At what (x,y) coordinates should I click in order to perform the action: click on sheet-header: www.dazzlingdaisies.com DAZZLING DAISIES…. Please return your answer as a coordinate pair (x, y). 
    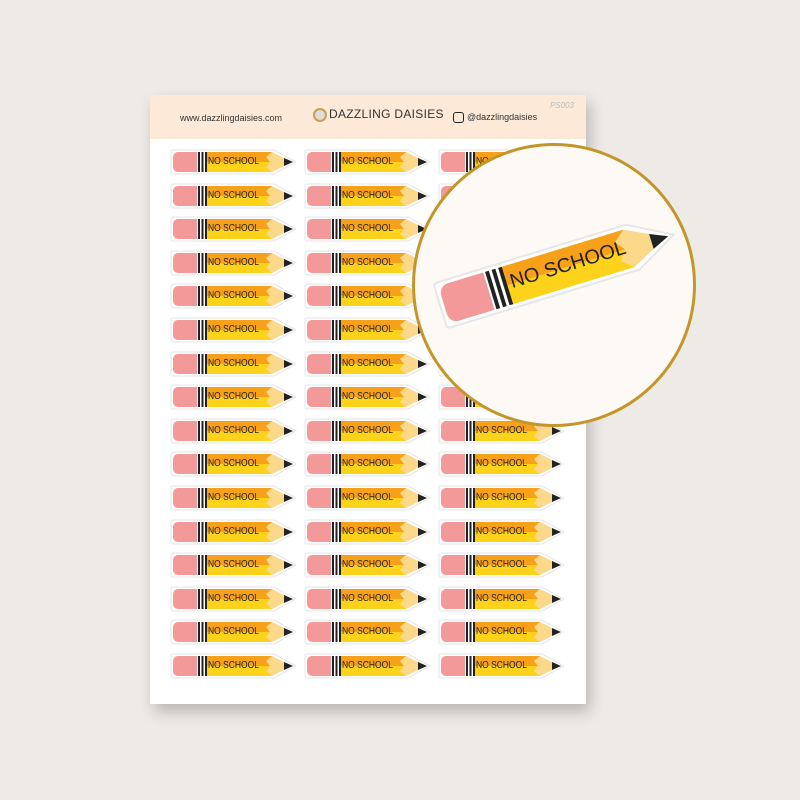
    Looking at the image, I should click on (368, 117).